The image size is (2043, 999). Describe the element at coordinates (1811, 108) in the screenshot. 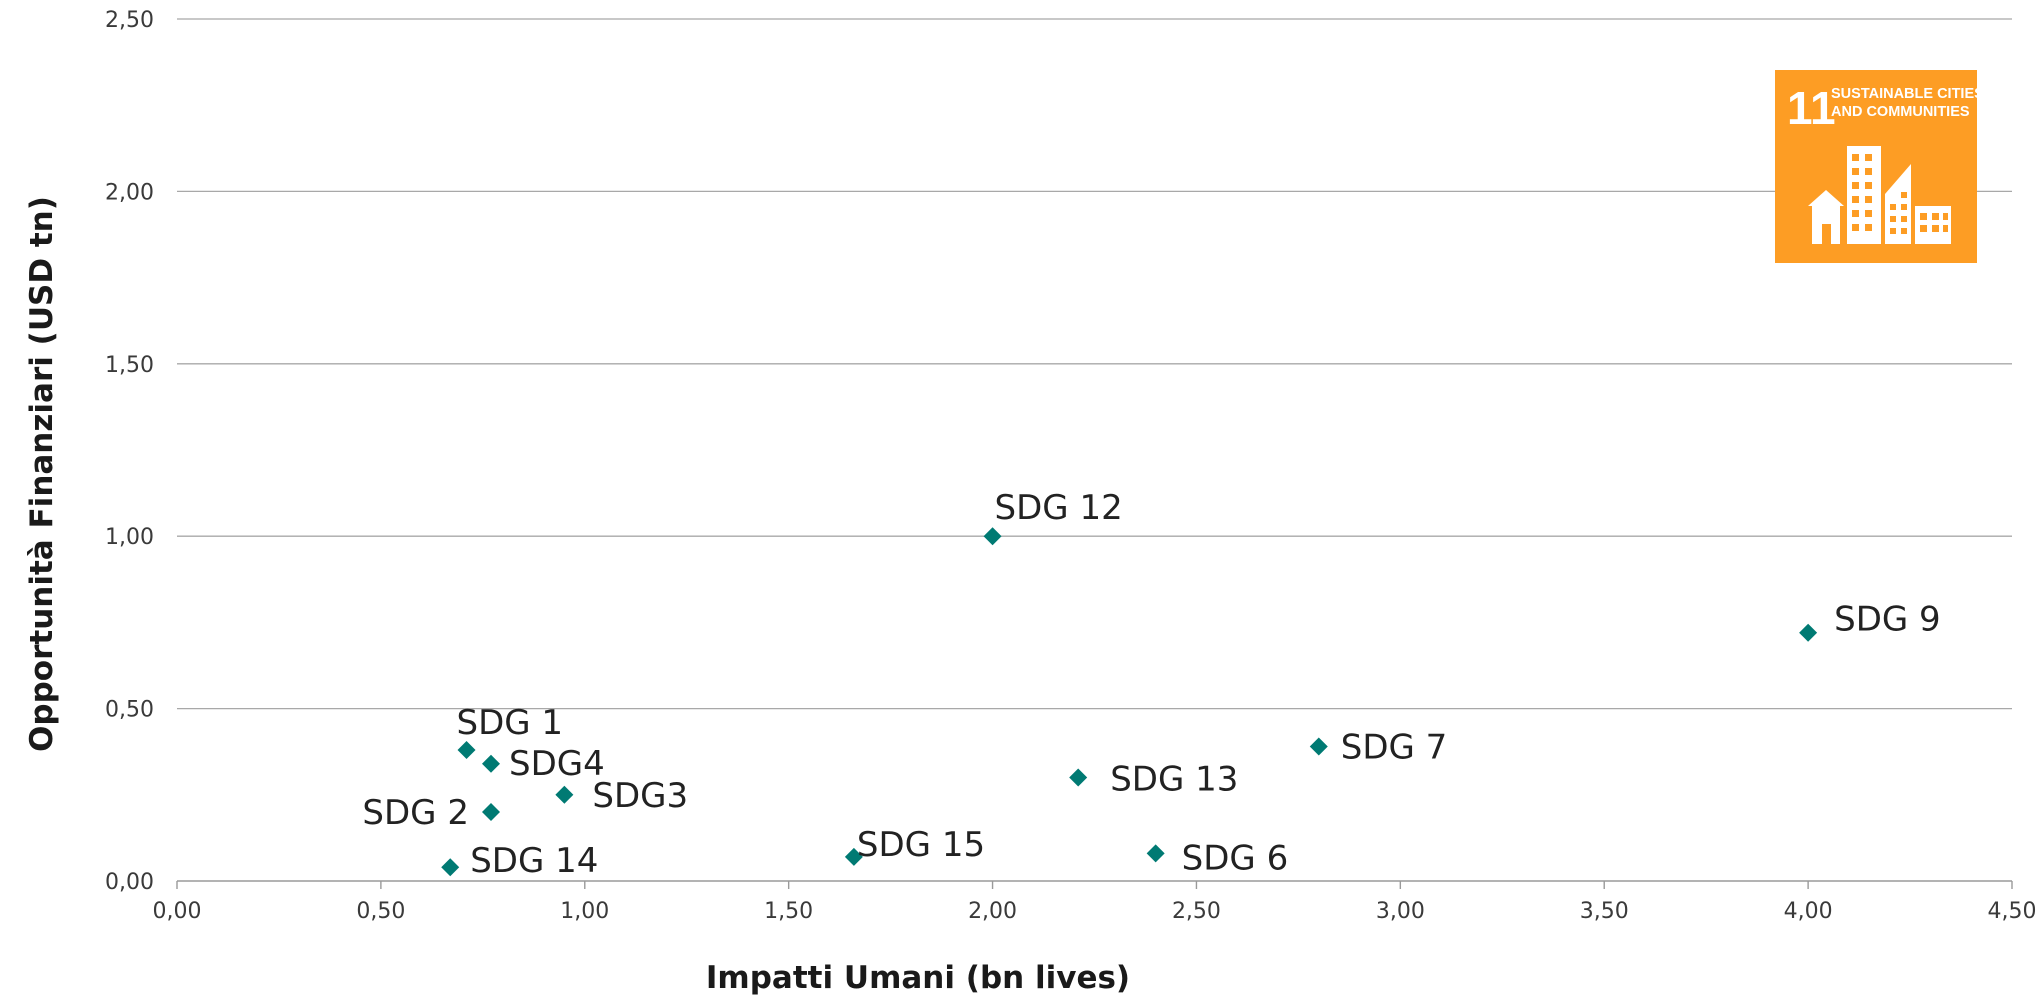

I see `logo-number: 11` at that location.